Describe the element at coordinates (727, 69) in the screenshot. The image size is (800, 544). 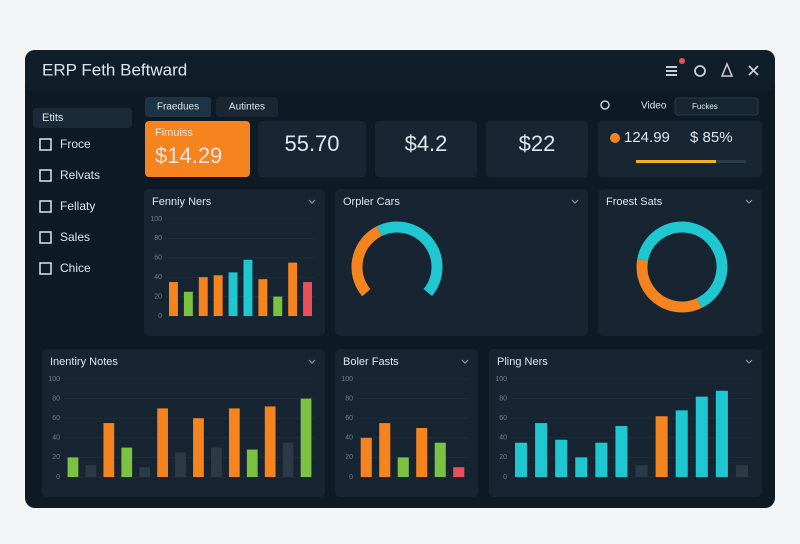
I see `bell-icon` at that location.